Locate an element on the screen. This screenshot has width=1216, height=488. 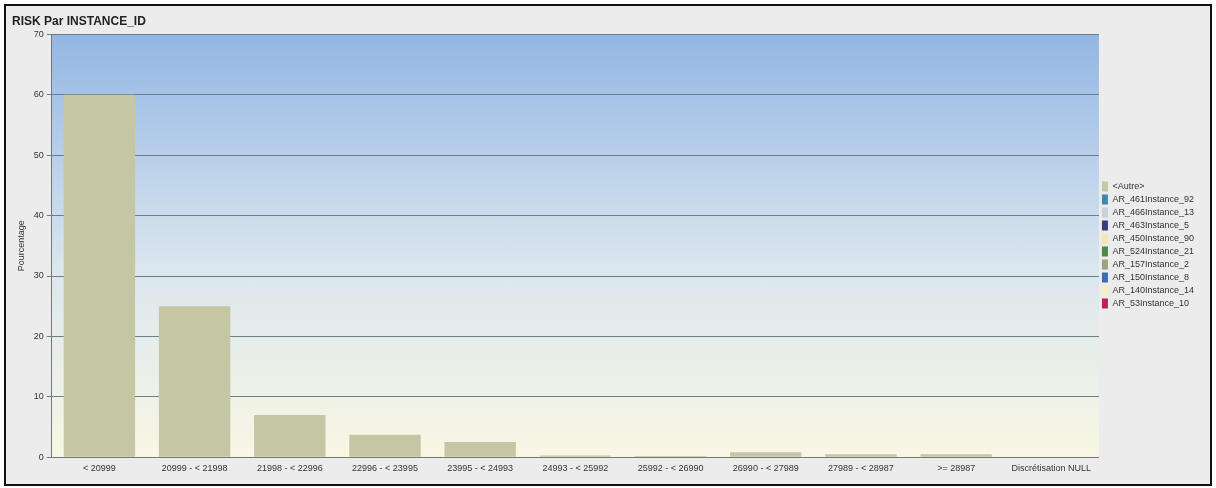
x-tick-label: 24993 - < 25992 is located at coordinates (575, 468).